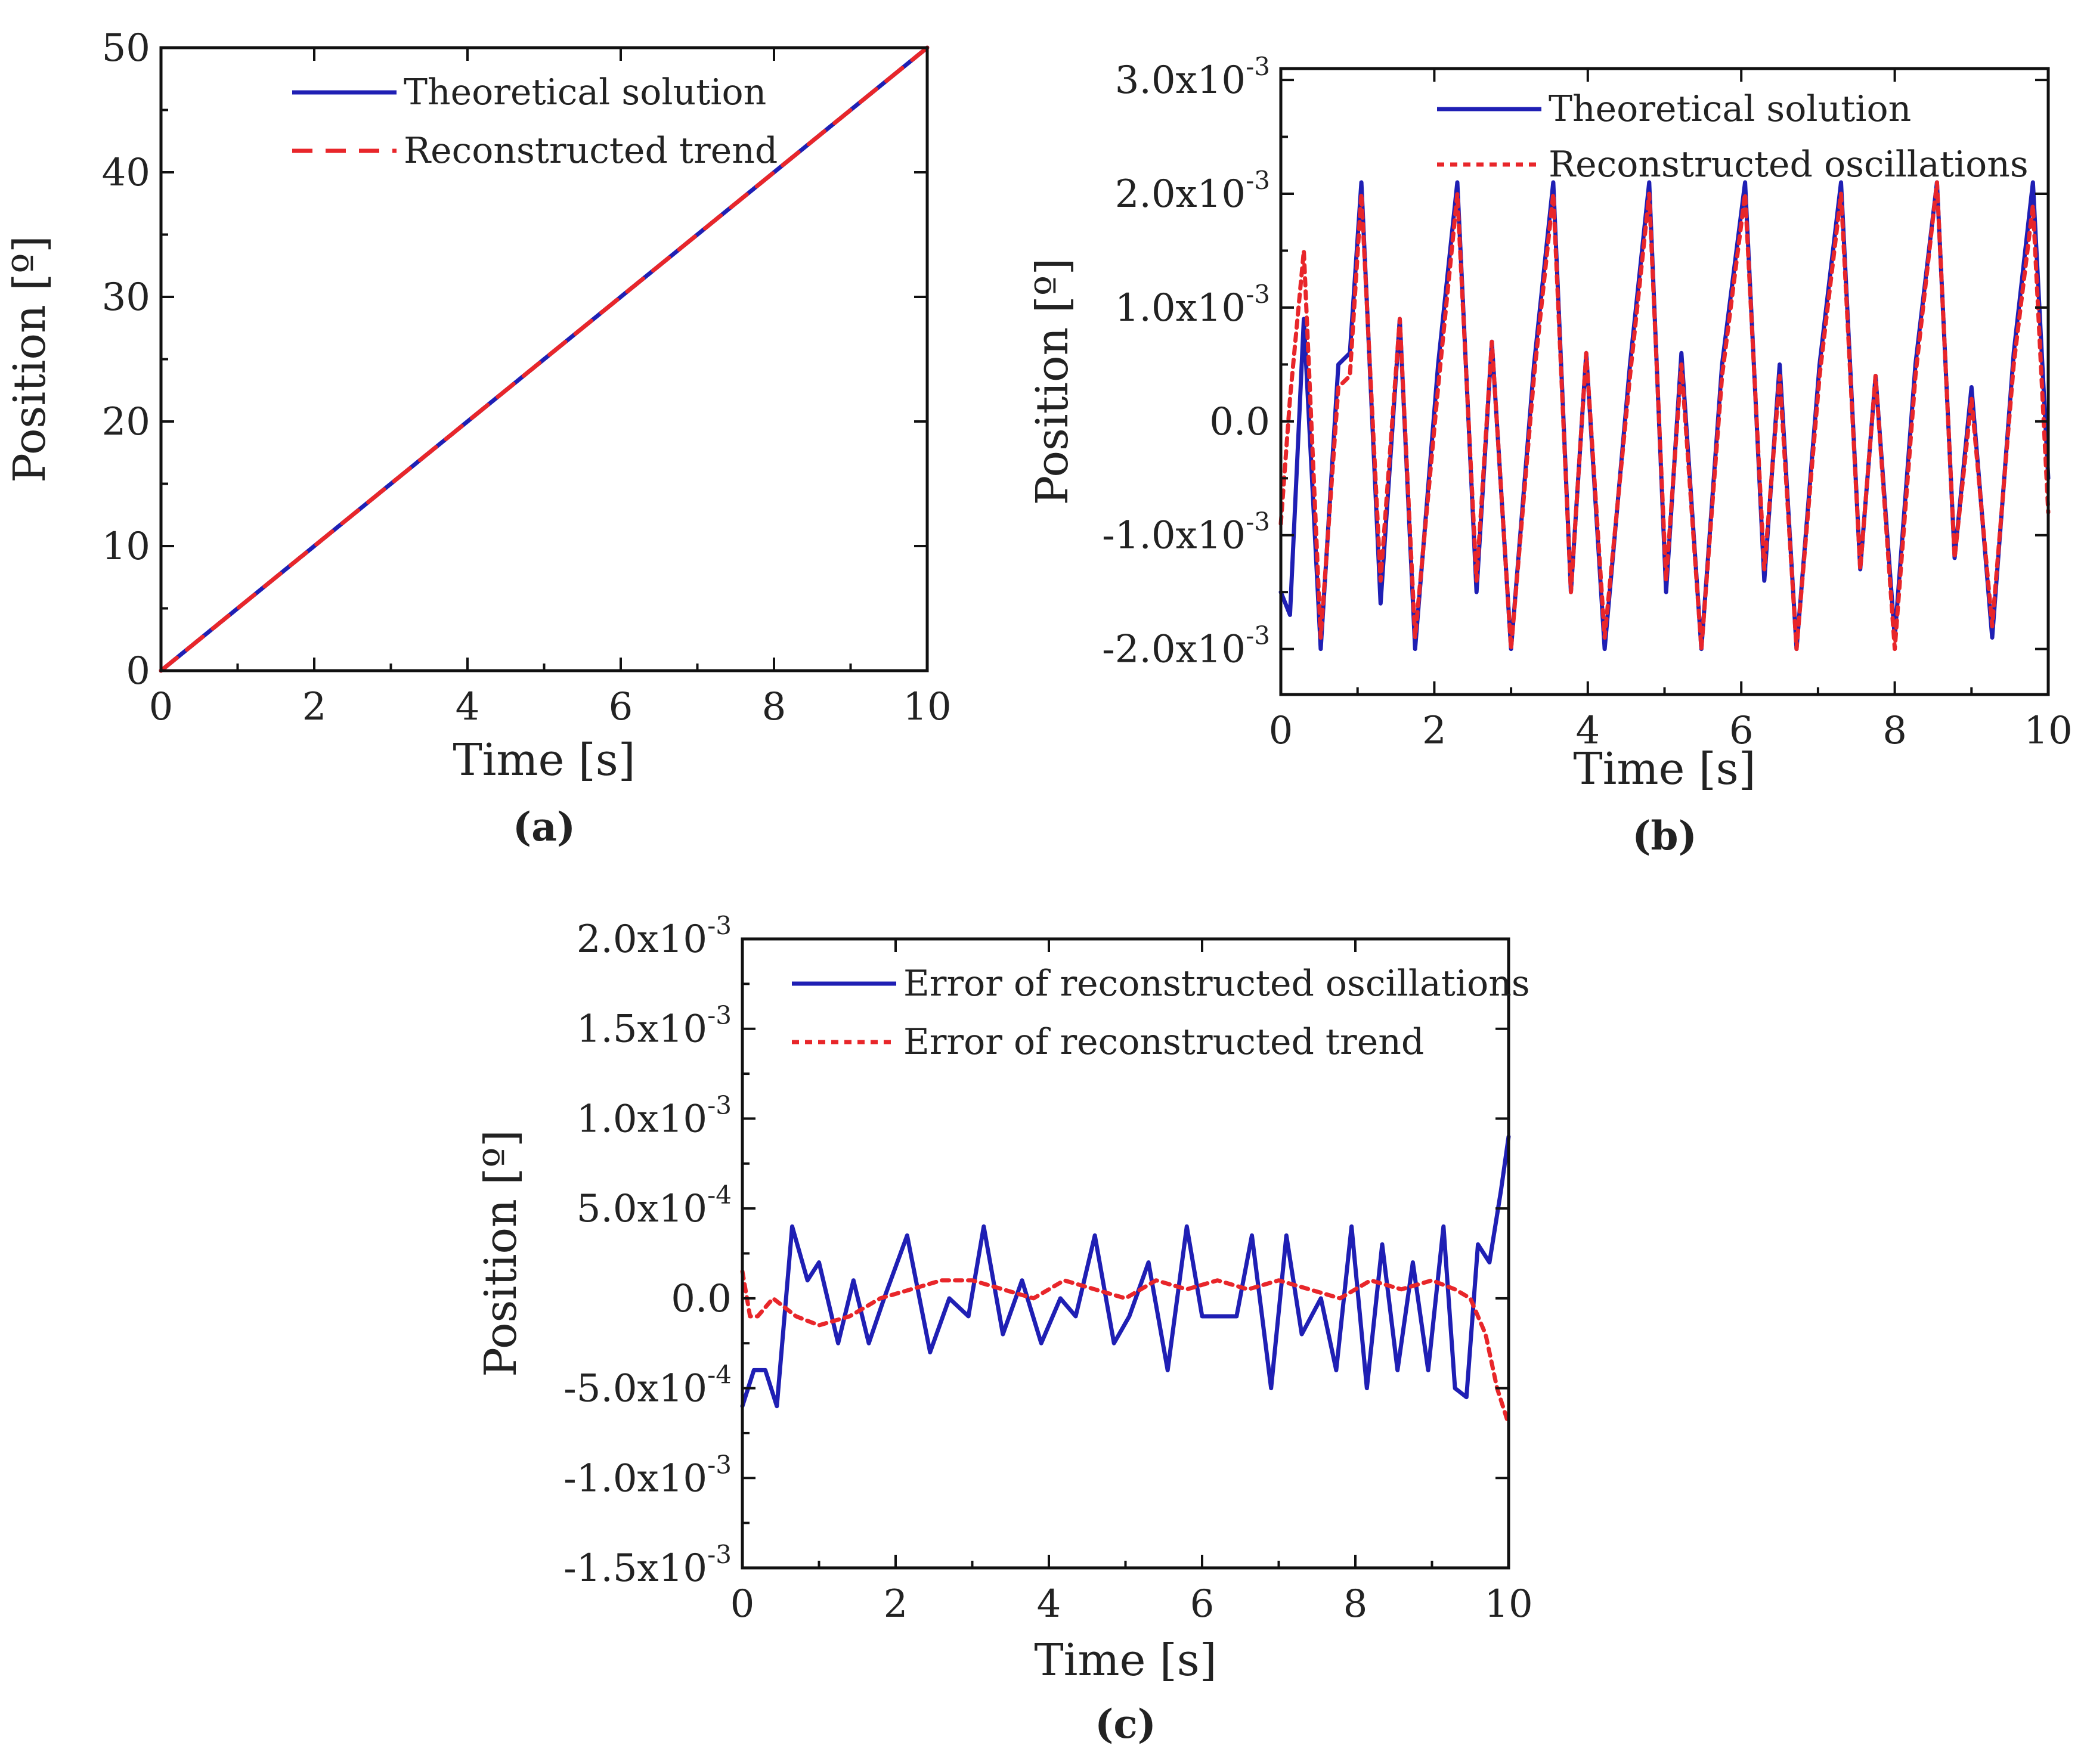  What do you see at coordinates (1216, 984) in the screenshot?
I see `legend-label-1: Error of reconstructed oscillations` at bounding box center [1216, 984].